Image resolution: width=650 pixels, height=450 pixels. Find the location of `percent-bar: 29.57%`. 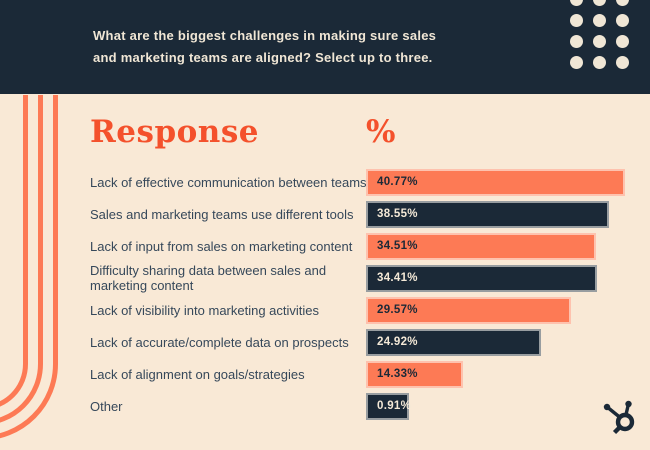

percent-bar: 29.57% is located at coordinates (468, 310).